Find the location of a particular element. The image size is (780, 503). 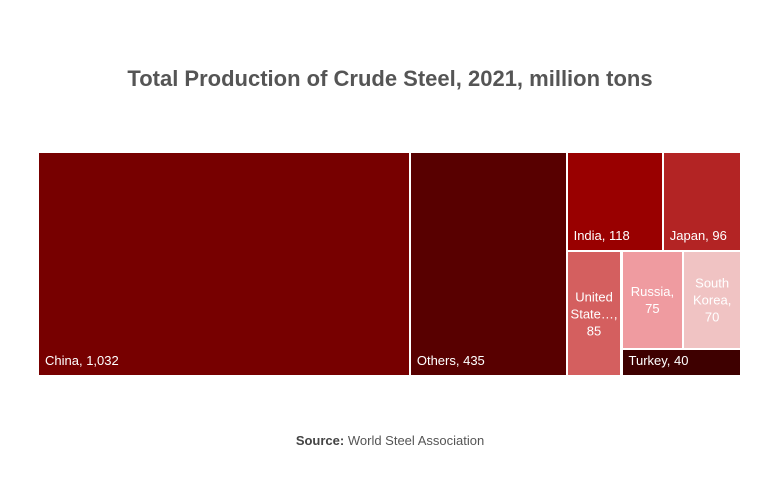

value-label: 40 is located at coordinates (681, 360).